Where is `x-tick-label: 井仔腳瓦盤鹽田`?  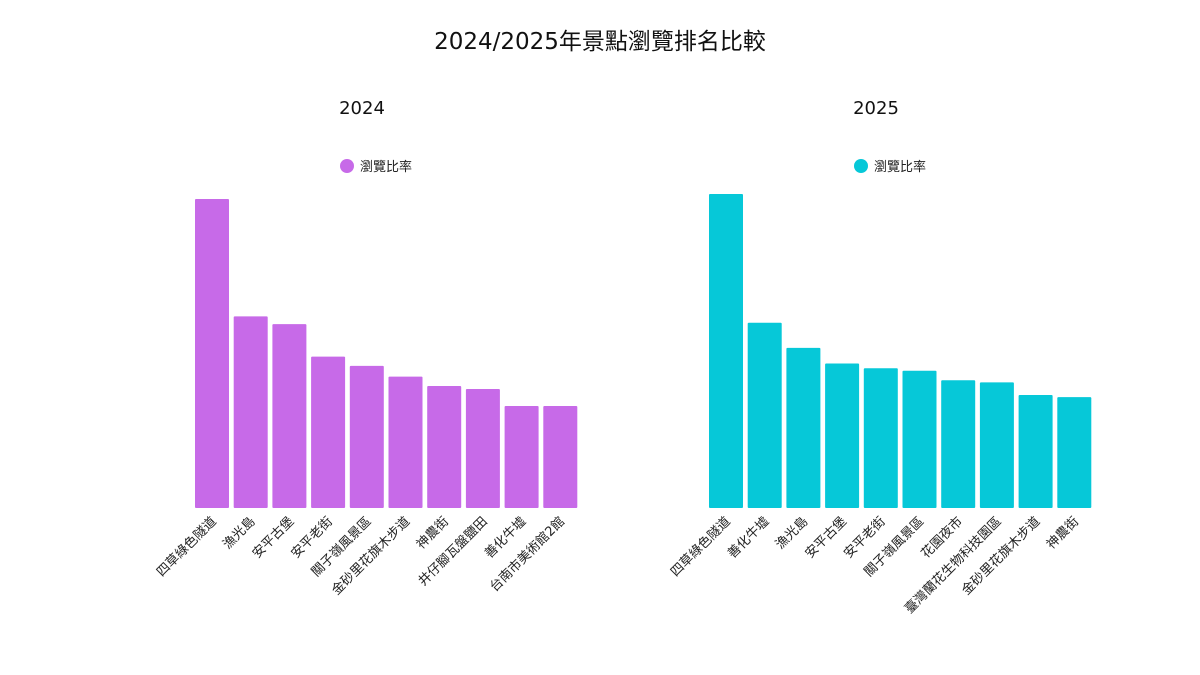 x-tick-label: 井仔腳瓦盤鹽田 is located at coordinates (453, 551).